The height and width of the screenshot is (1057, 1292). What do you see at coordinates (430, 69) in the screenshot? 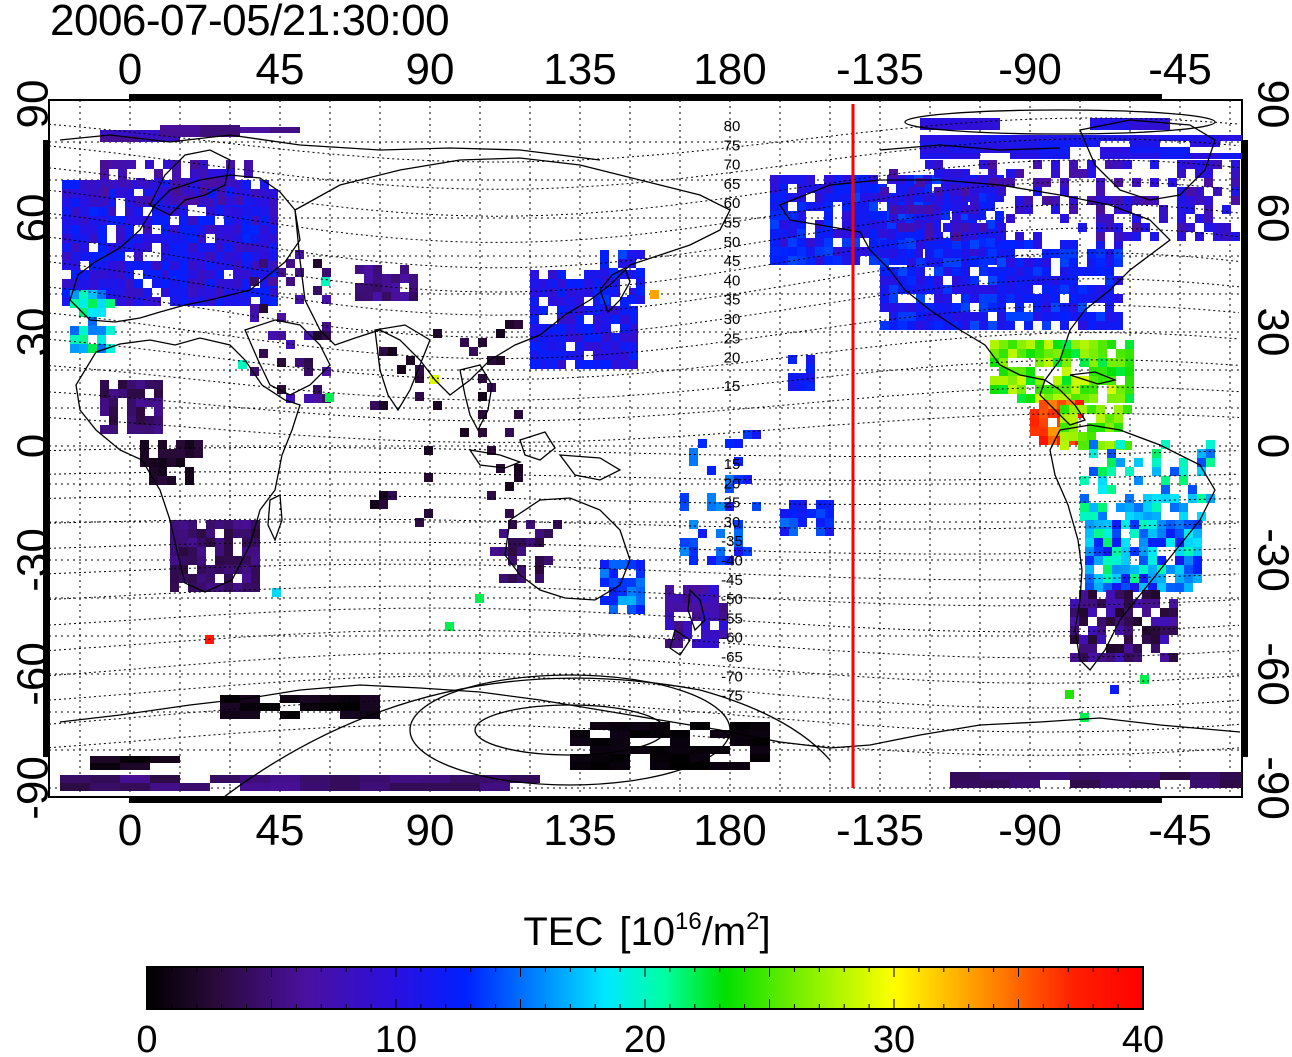
I see `lon-tick-label-top: 90` at bounding box center [430, 69].